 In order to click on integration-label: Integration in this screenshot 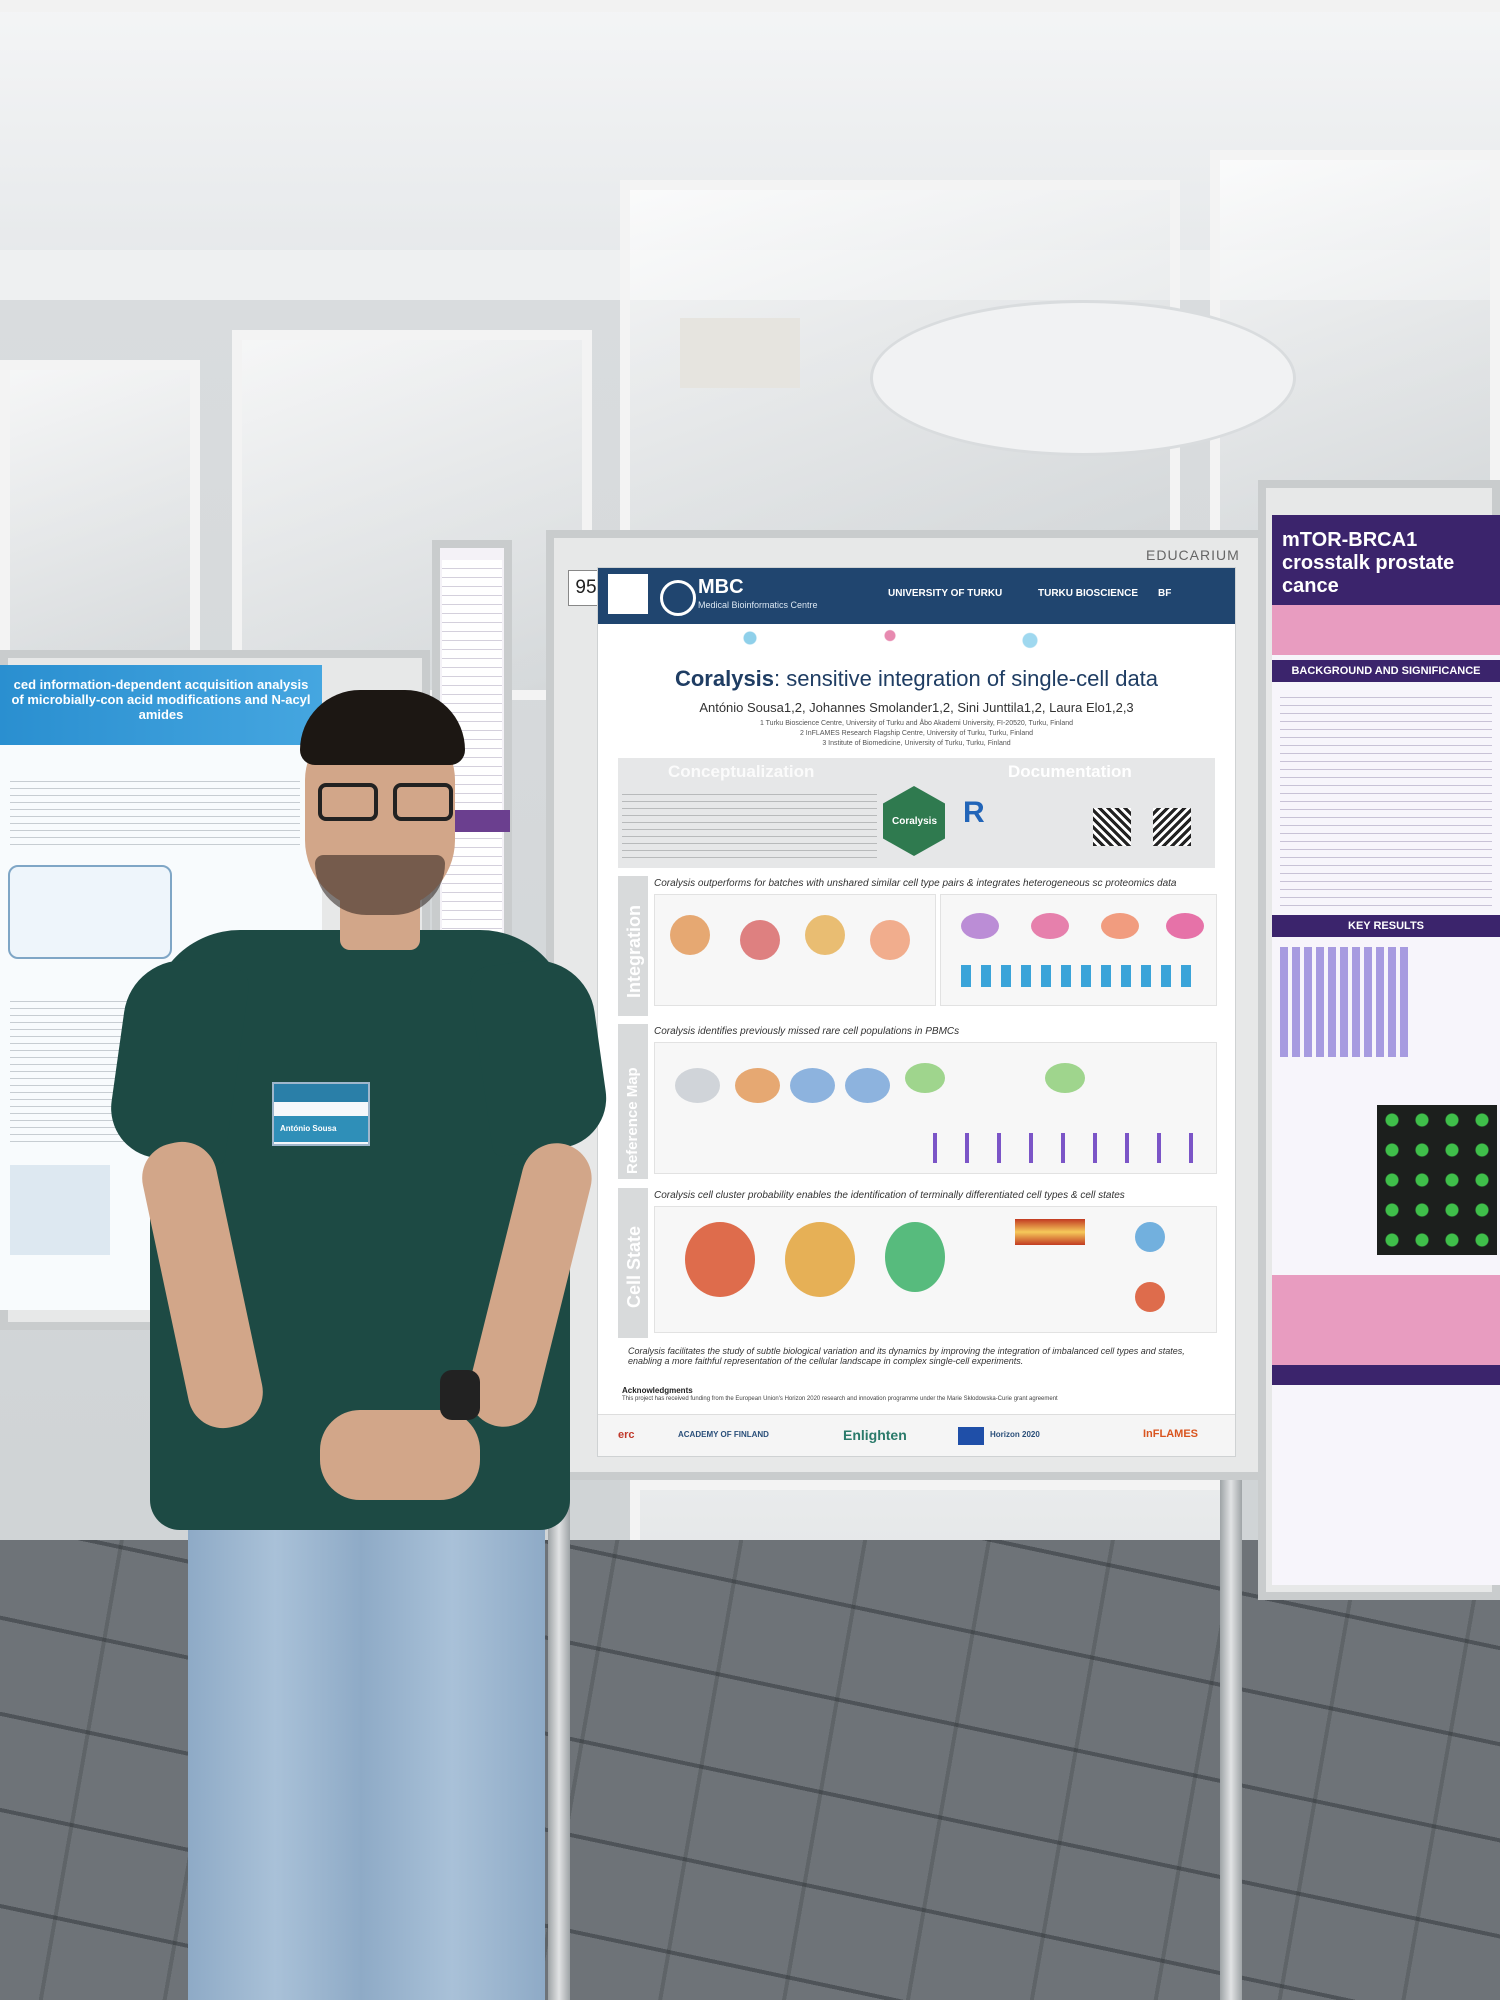, I will do `click(634, 951)`.